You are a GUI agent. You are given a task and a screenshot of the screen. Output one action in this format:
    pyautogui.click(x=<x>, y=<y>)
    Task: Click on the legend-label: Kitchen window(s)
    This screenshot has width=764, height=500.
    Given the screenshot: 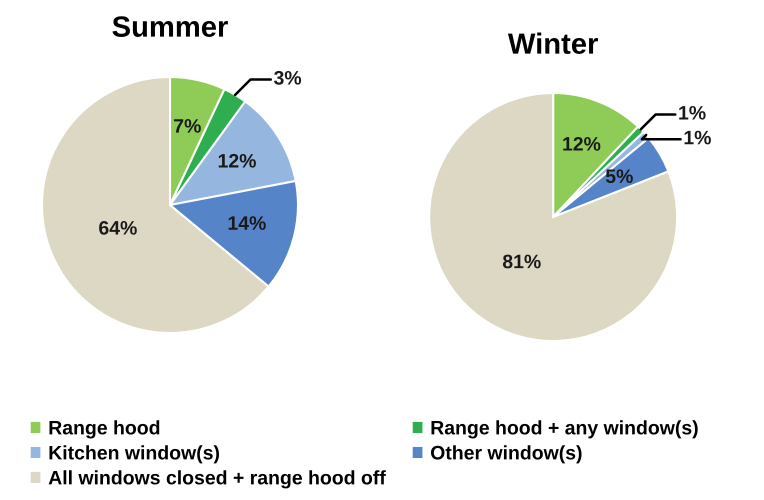 What is the action you would take?
    pyautogui.click(x=134, y=454)
    